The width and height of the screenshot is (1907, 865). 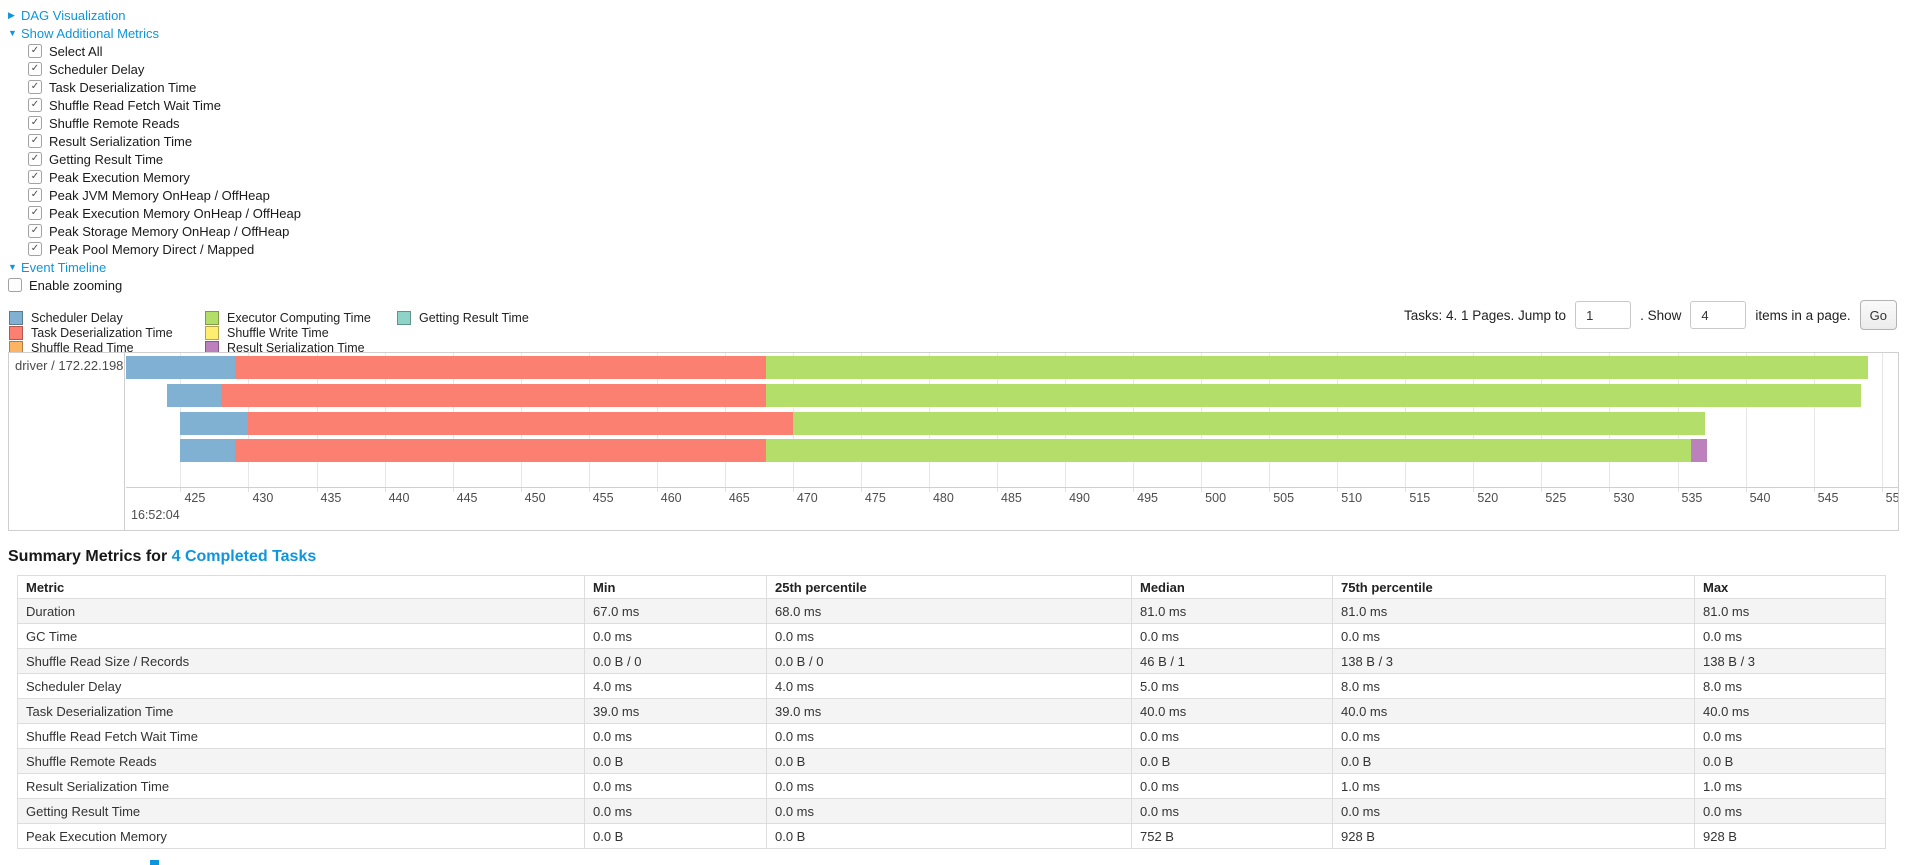 I want to click on metric-checkbox-row: ✓ Peak Pool Memory Direct / Mapped, so click(x=957, y=249).